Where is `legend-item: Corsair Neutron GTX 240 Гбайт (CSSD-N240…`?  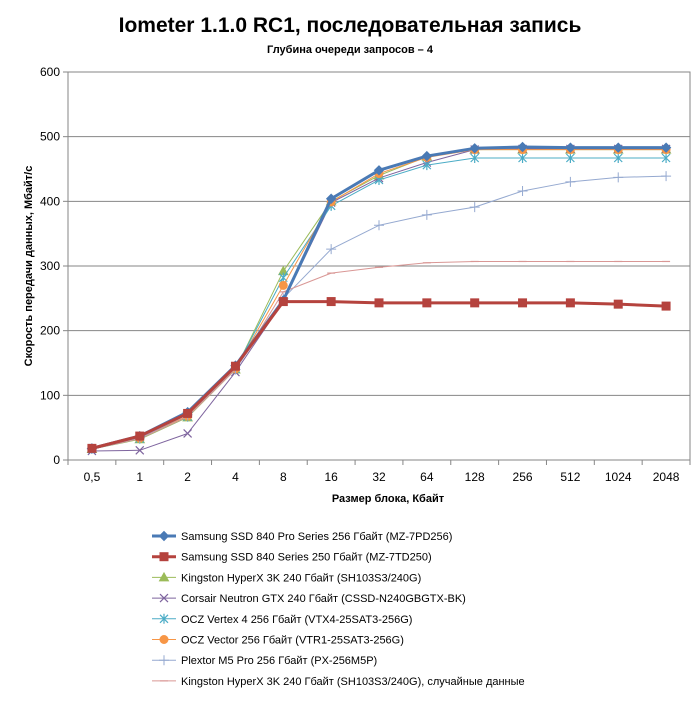
legend-item: Corsair Neutron GTX 240 Гбайт (CSSD-N240… is located at coordinates (309, 599).